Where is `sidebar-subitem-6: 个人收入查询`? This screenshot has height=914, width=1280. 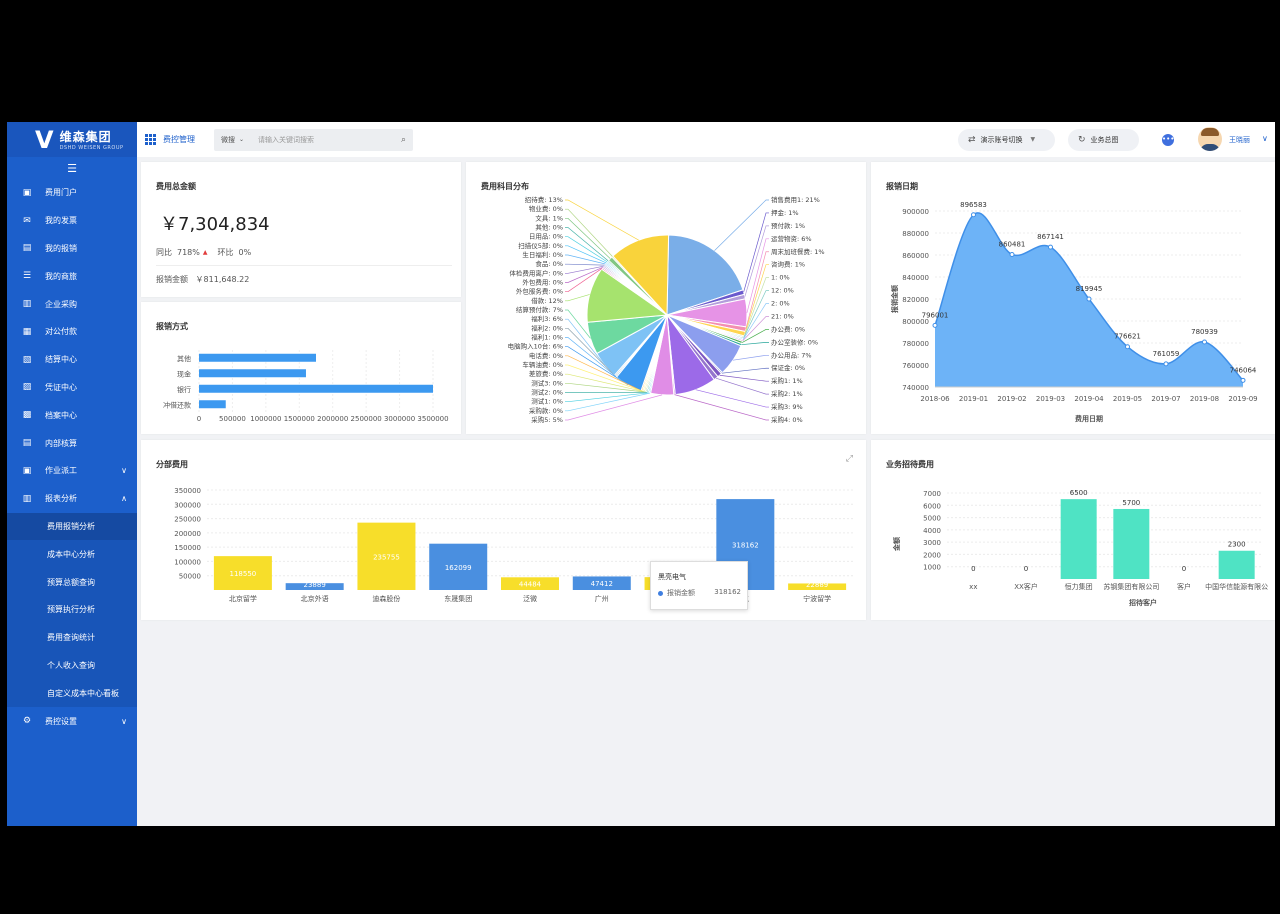
sidebar-subitem-6: 个人收入查询 is located at coordinates (72, 665).